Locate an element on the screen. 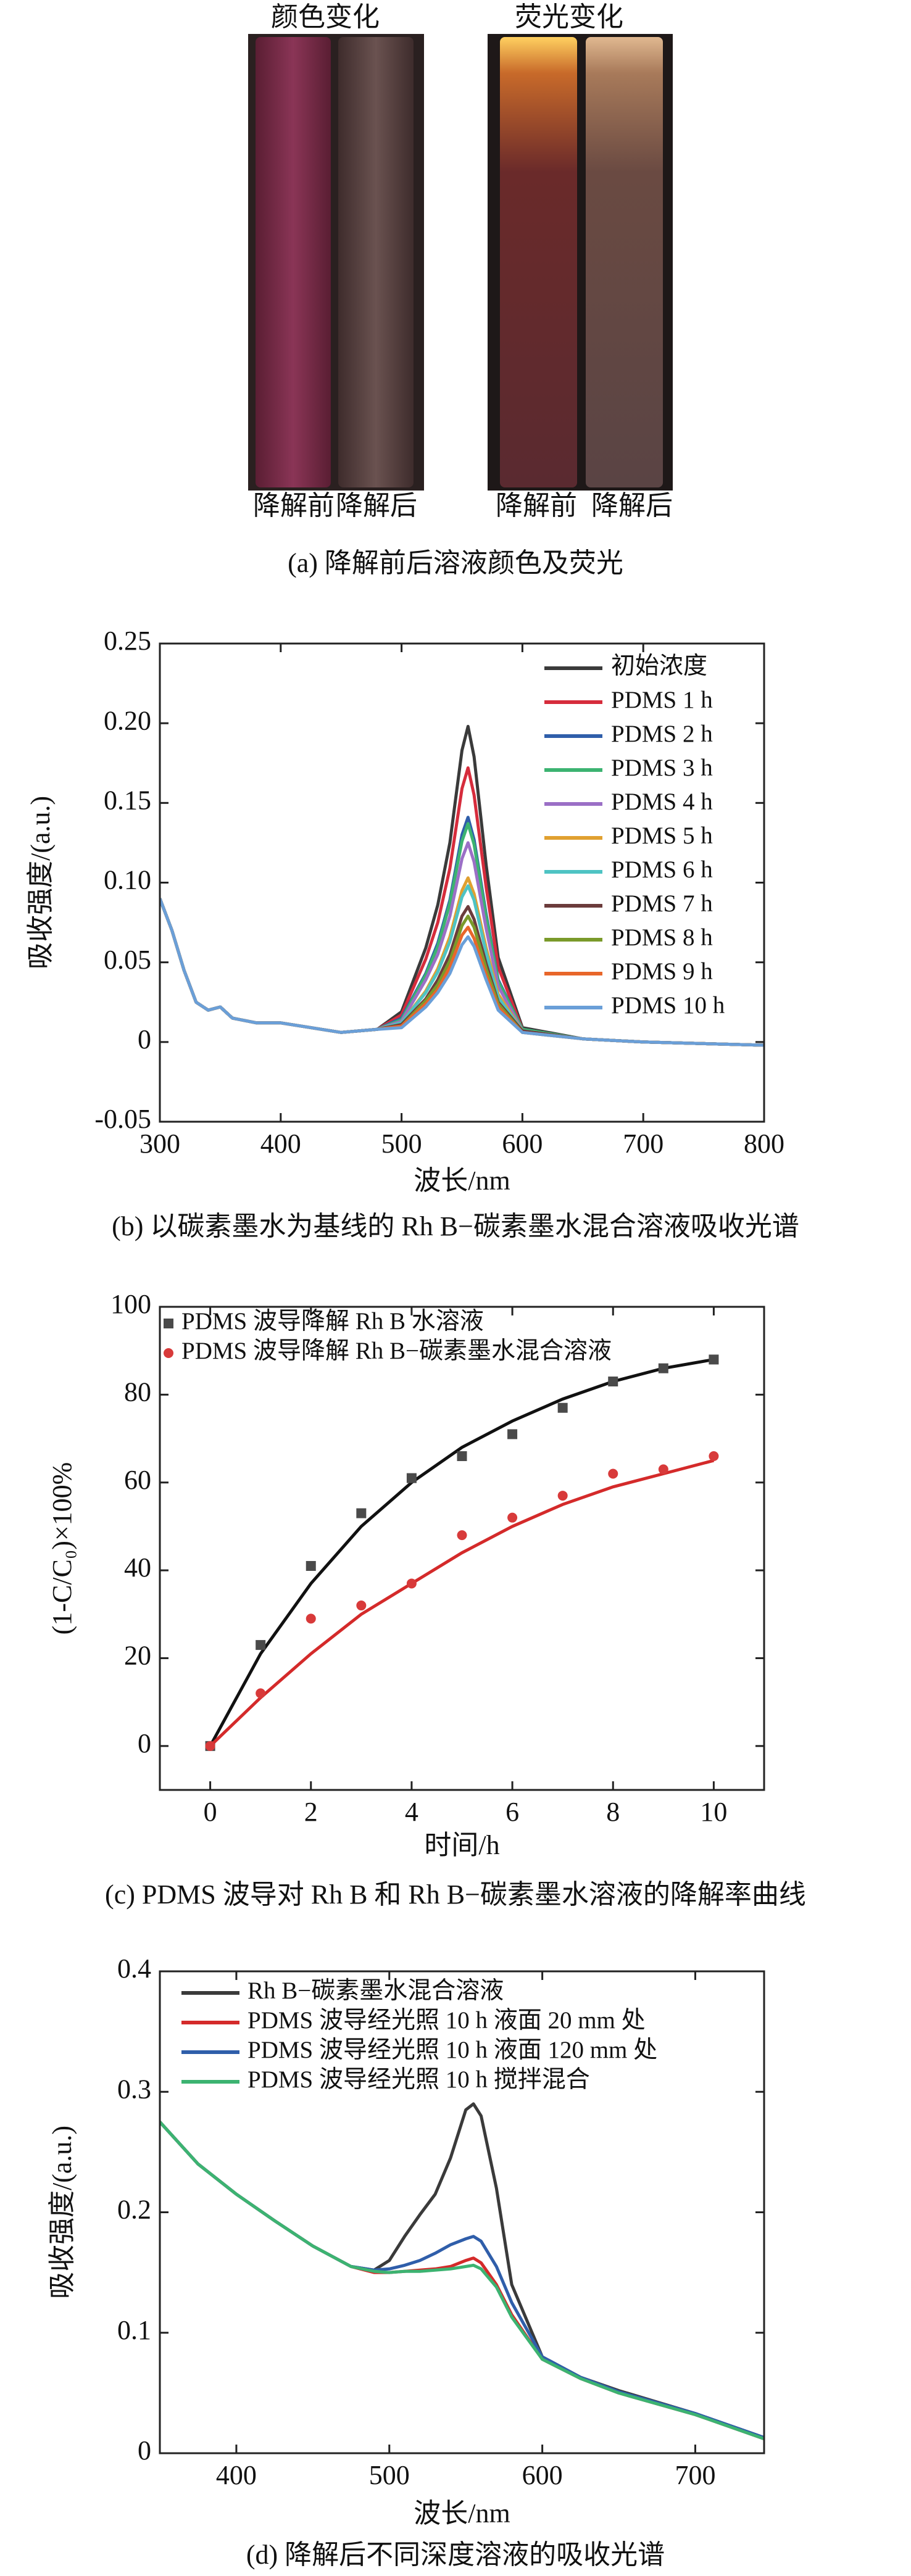 This screenshot has height=2576, width=911. x-tick-label: 8 is located at coordinates (613, 1812).